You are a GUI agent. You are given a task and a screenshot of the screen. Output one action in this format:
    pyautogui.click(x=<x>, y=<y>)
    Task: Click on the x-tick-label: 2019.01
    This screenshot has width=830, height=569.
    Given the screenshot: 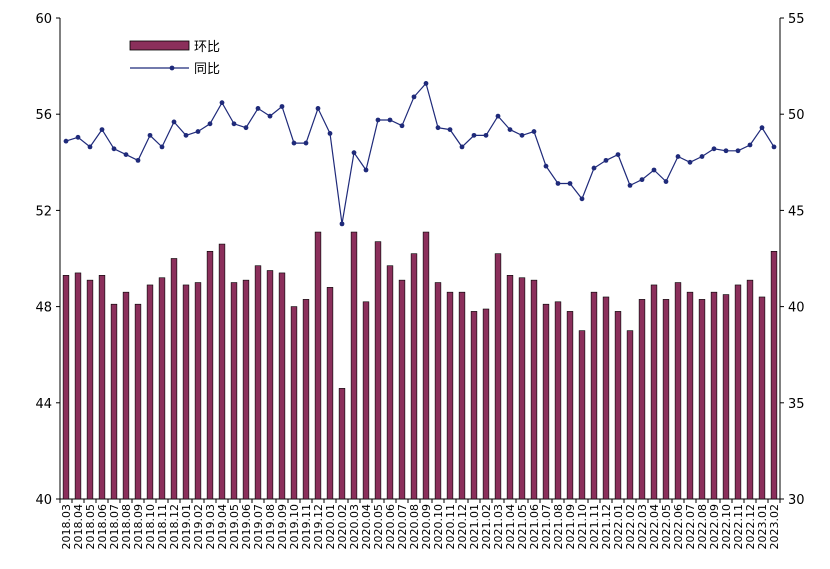 What is the action you would take?
    pyautogui.click(x=186, y=527)
    